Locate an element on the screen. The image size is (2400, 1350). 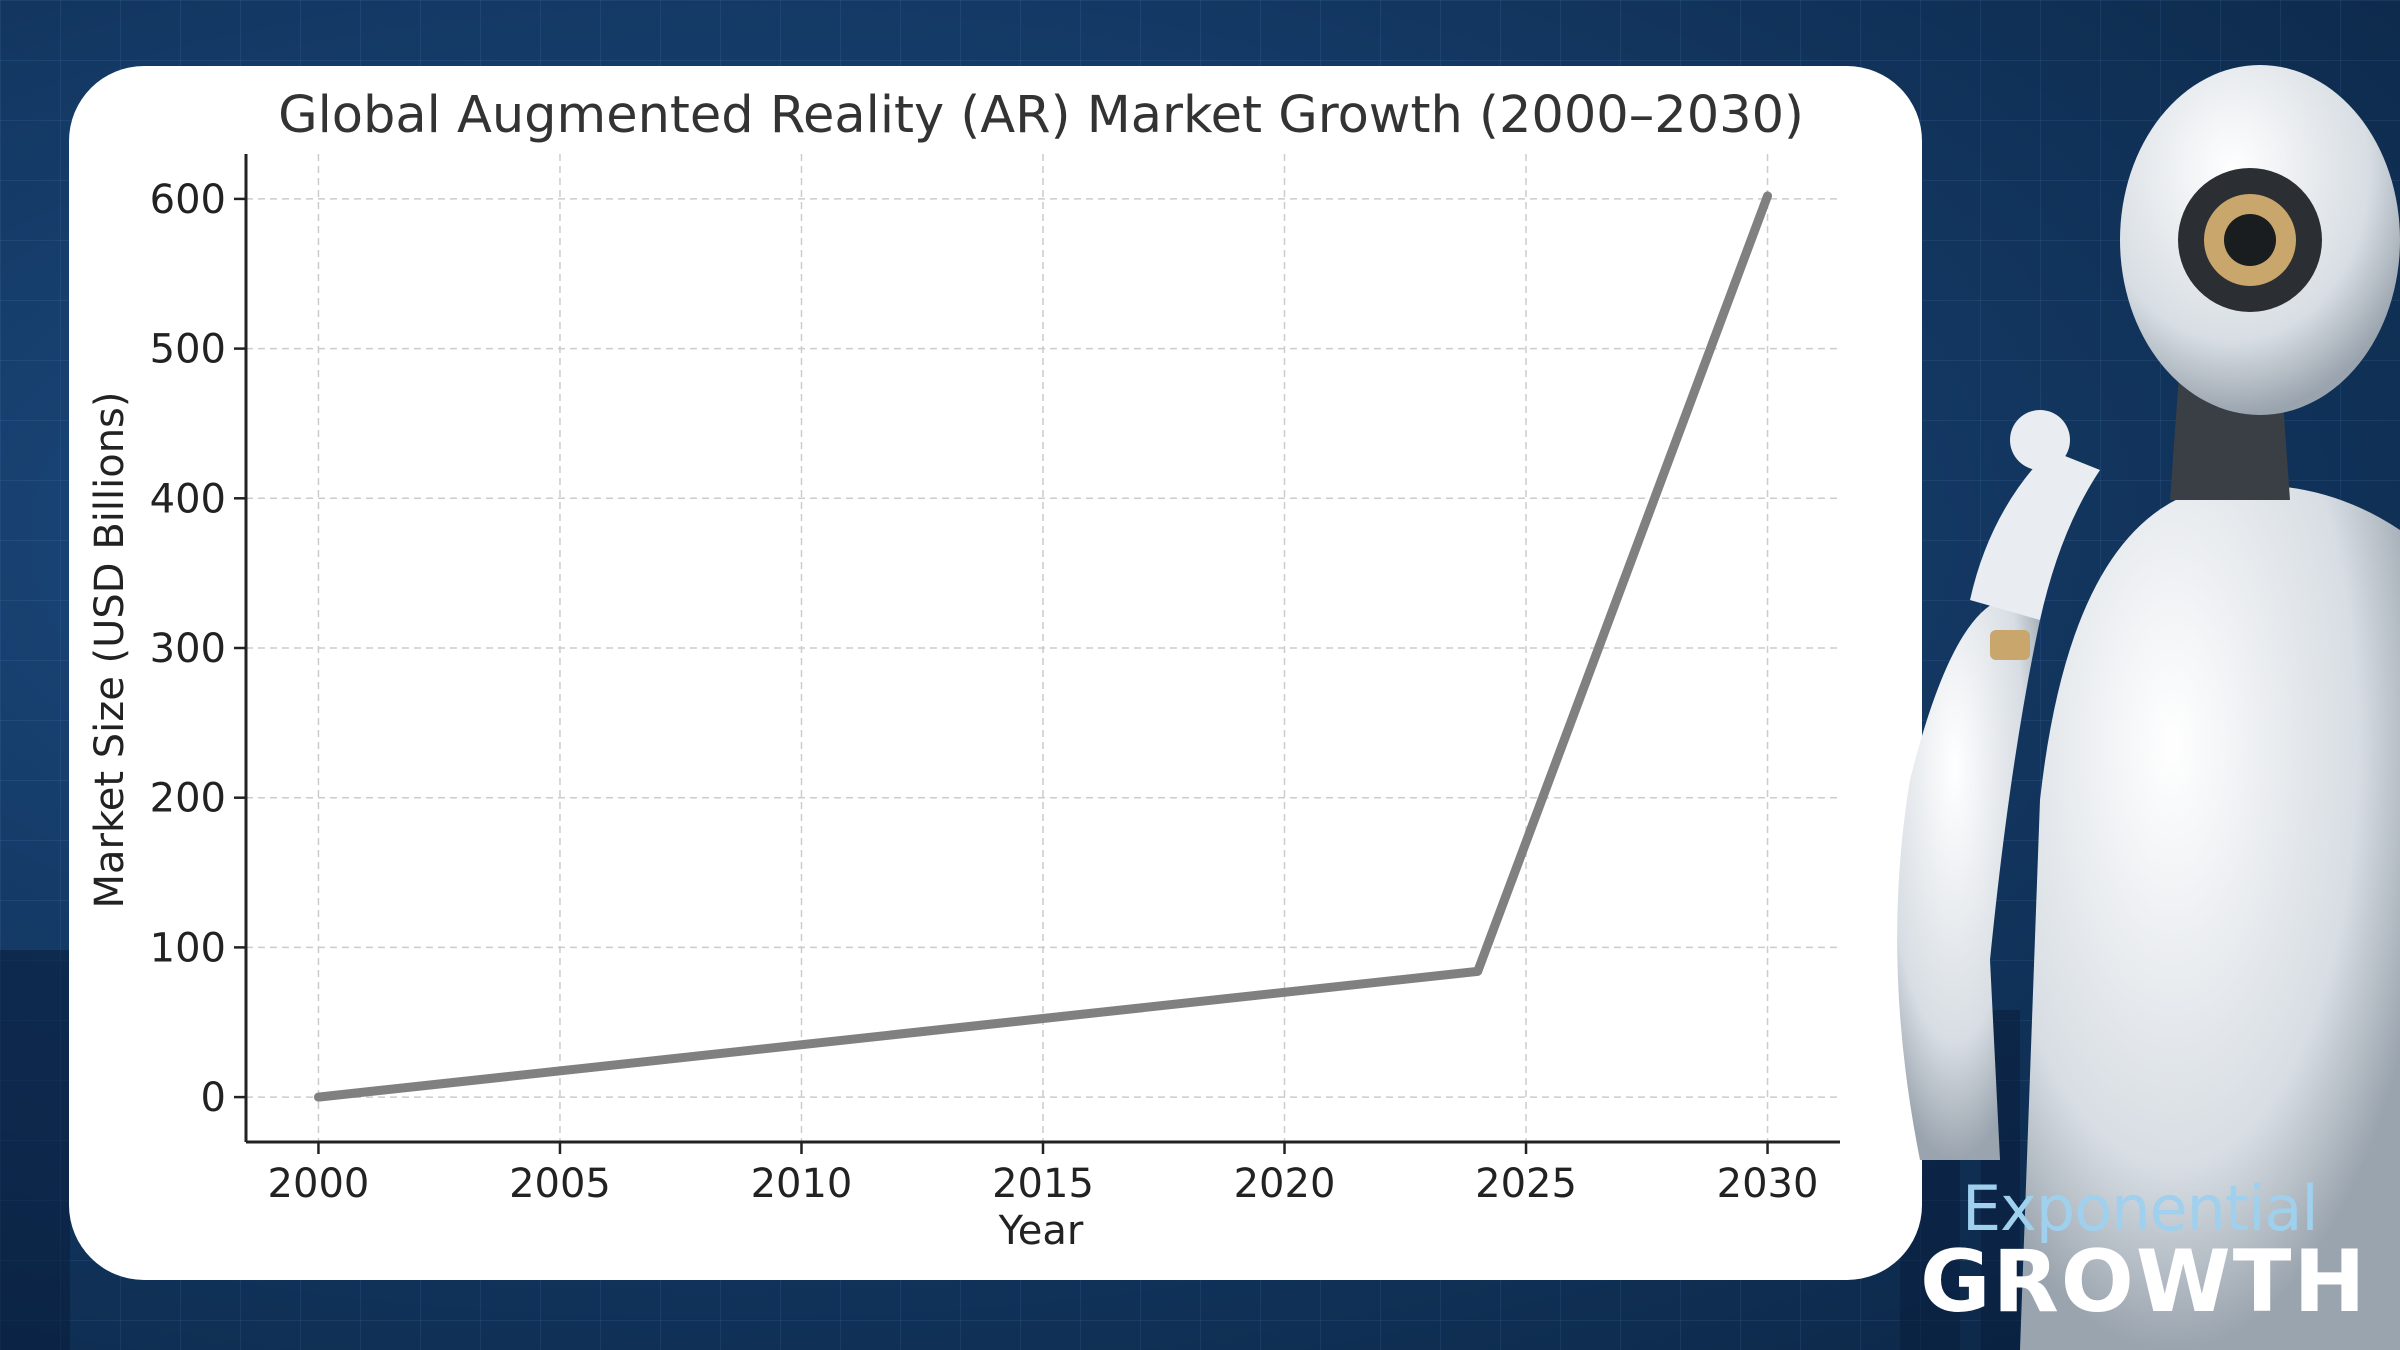
x-tick-label: 2000 is located at coordinates (319, 1184).